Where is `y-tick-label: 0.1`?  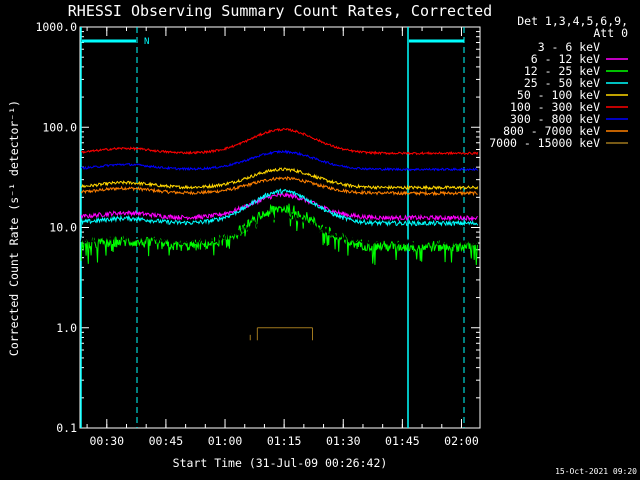 y-tick-label: 0.1 is located at coordinates (66, 428).